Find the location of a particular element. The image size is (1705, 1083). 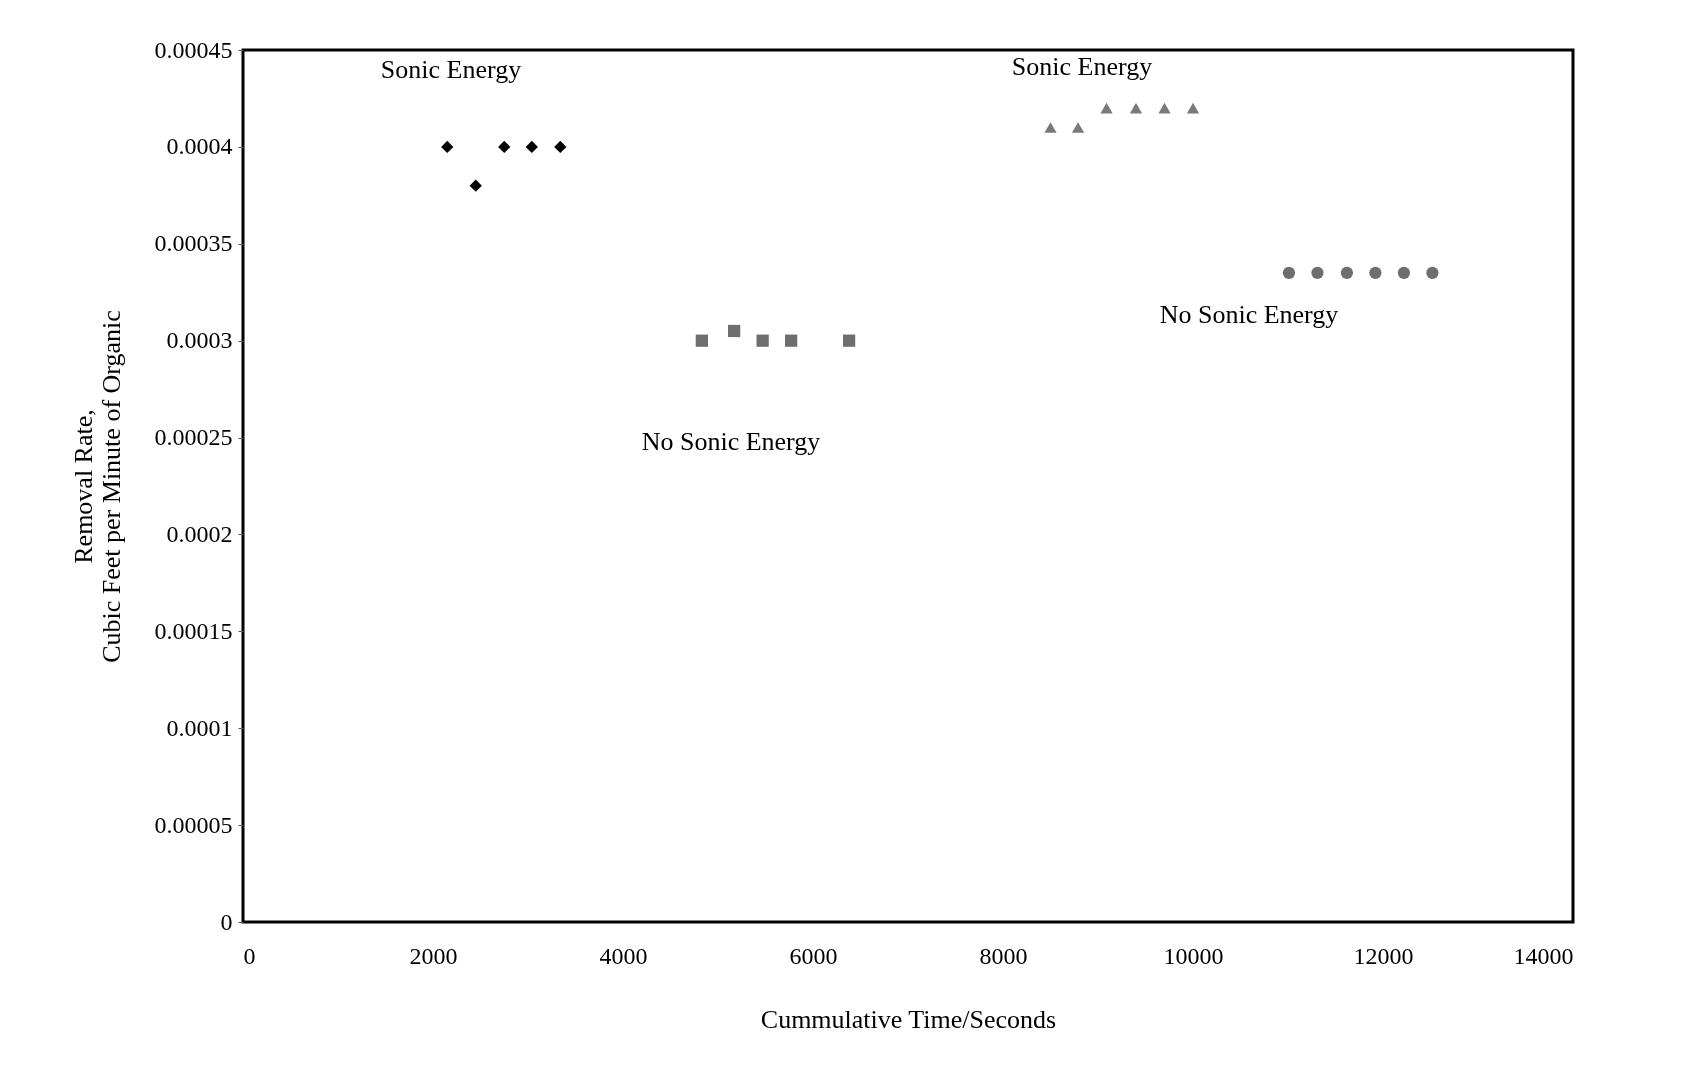

x-tick-label: 8000 is located at coordinates (1003, 955).